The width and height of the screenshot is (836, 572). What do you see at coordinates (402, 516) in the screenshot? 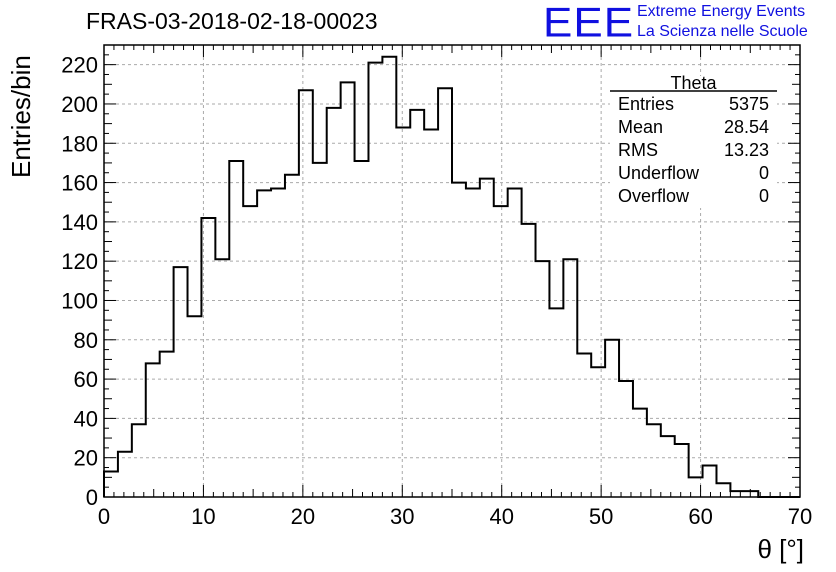
I see `x-tick-label: 30` at bounding box center [402, 516].